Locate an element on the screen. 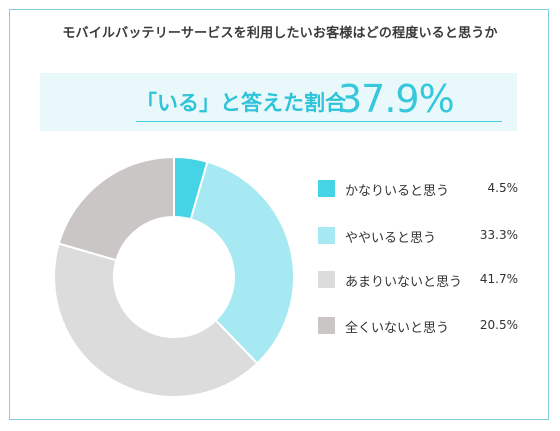  legend-label: かなりいると思う is located at coordinates (397, 191).